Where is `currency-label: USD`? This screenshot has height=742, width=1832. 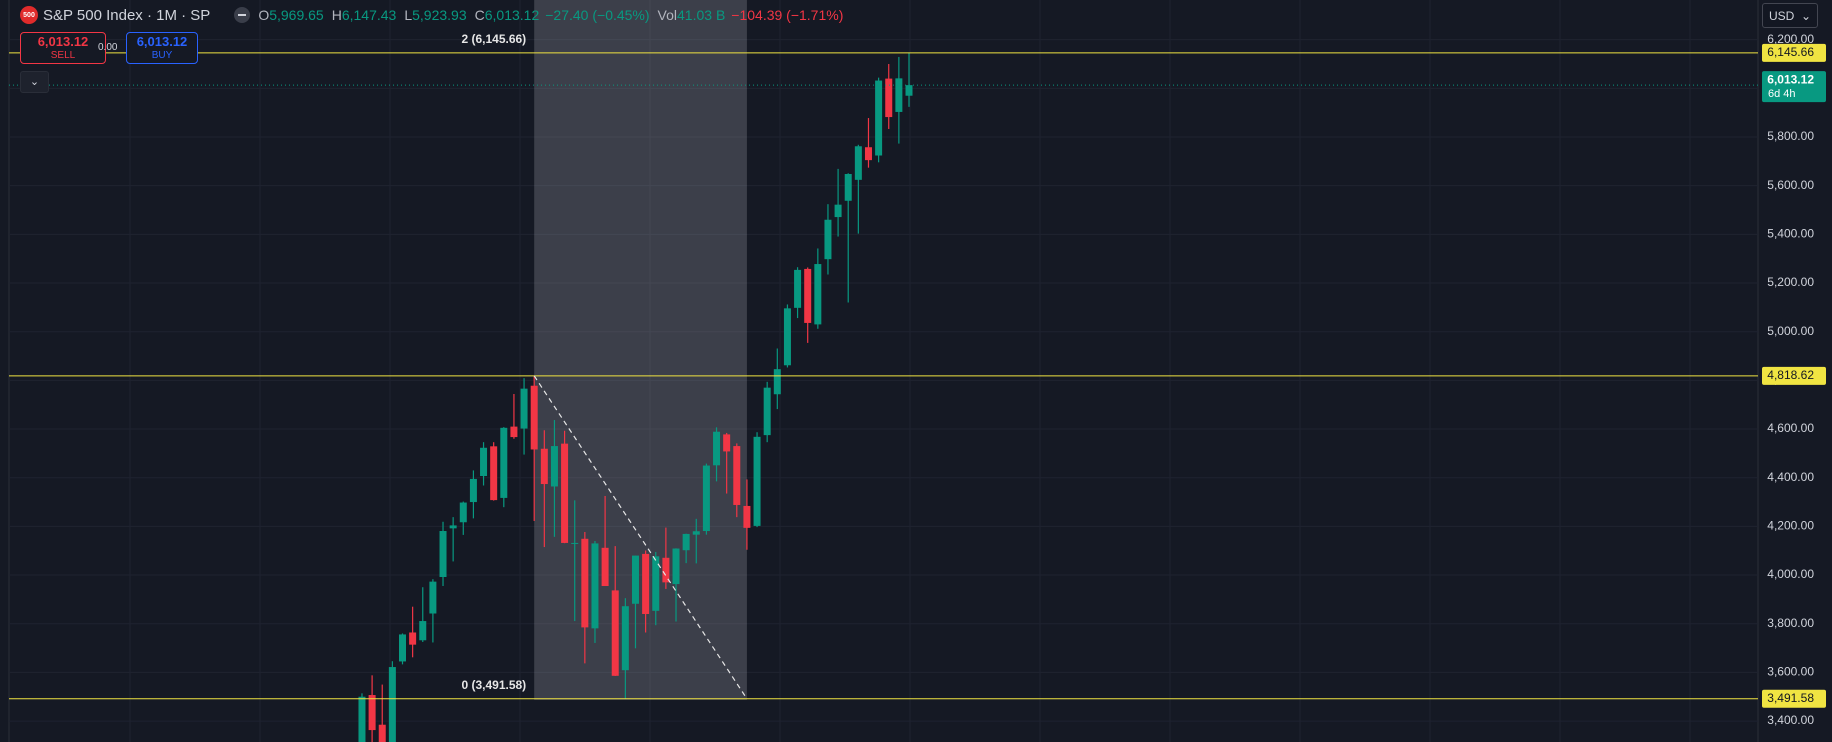
currency-label: USD is located at coordinates (1782, 16).